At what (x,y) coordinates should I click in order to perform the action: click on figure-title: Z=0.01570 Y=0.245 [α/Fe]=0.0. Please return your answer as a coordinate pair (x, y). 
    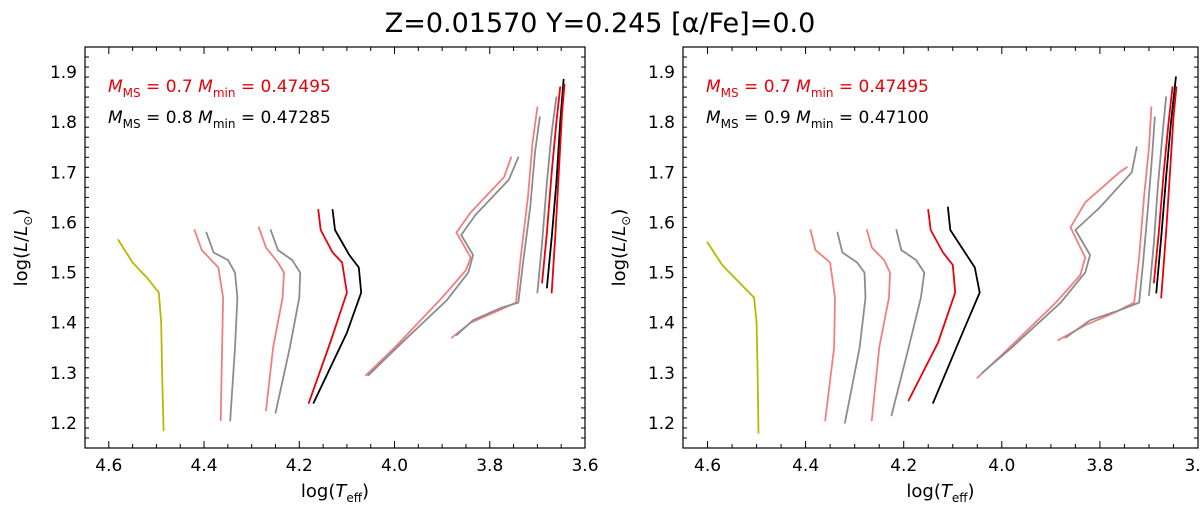
    Looking at the image, I should click on (600, 23).